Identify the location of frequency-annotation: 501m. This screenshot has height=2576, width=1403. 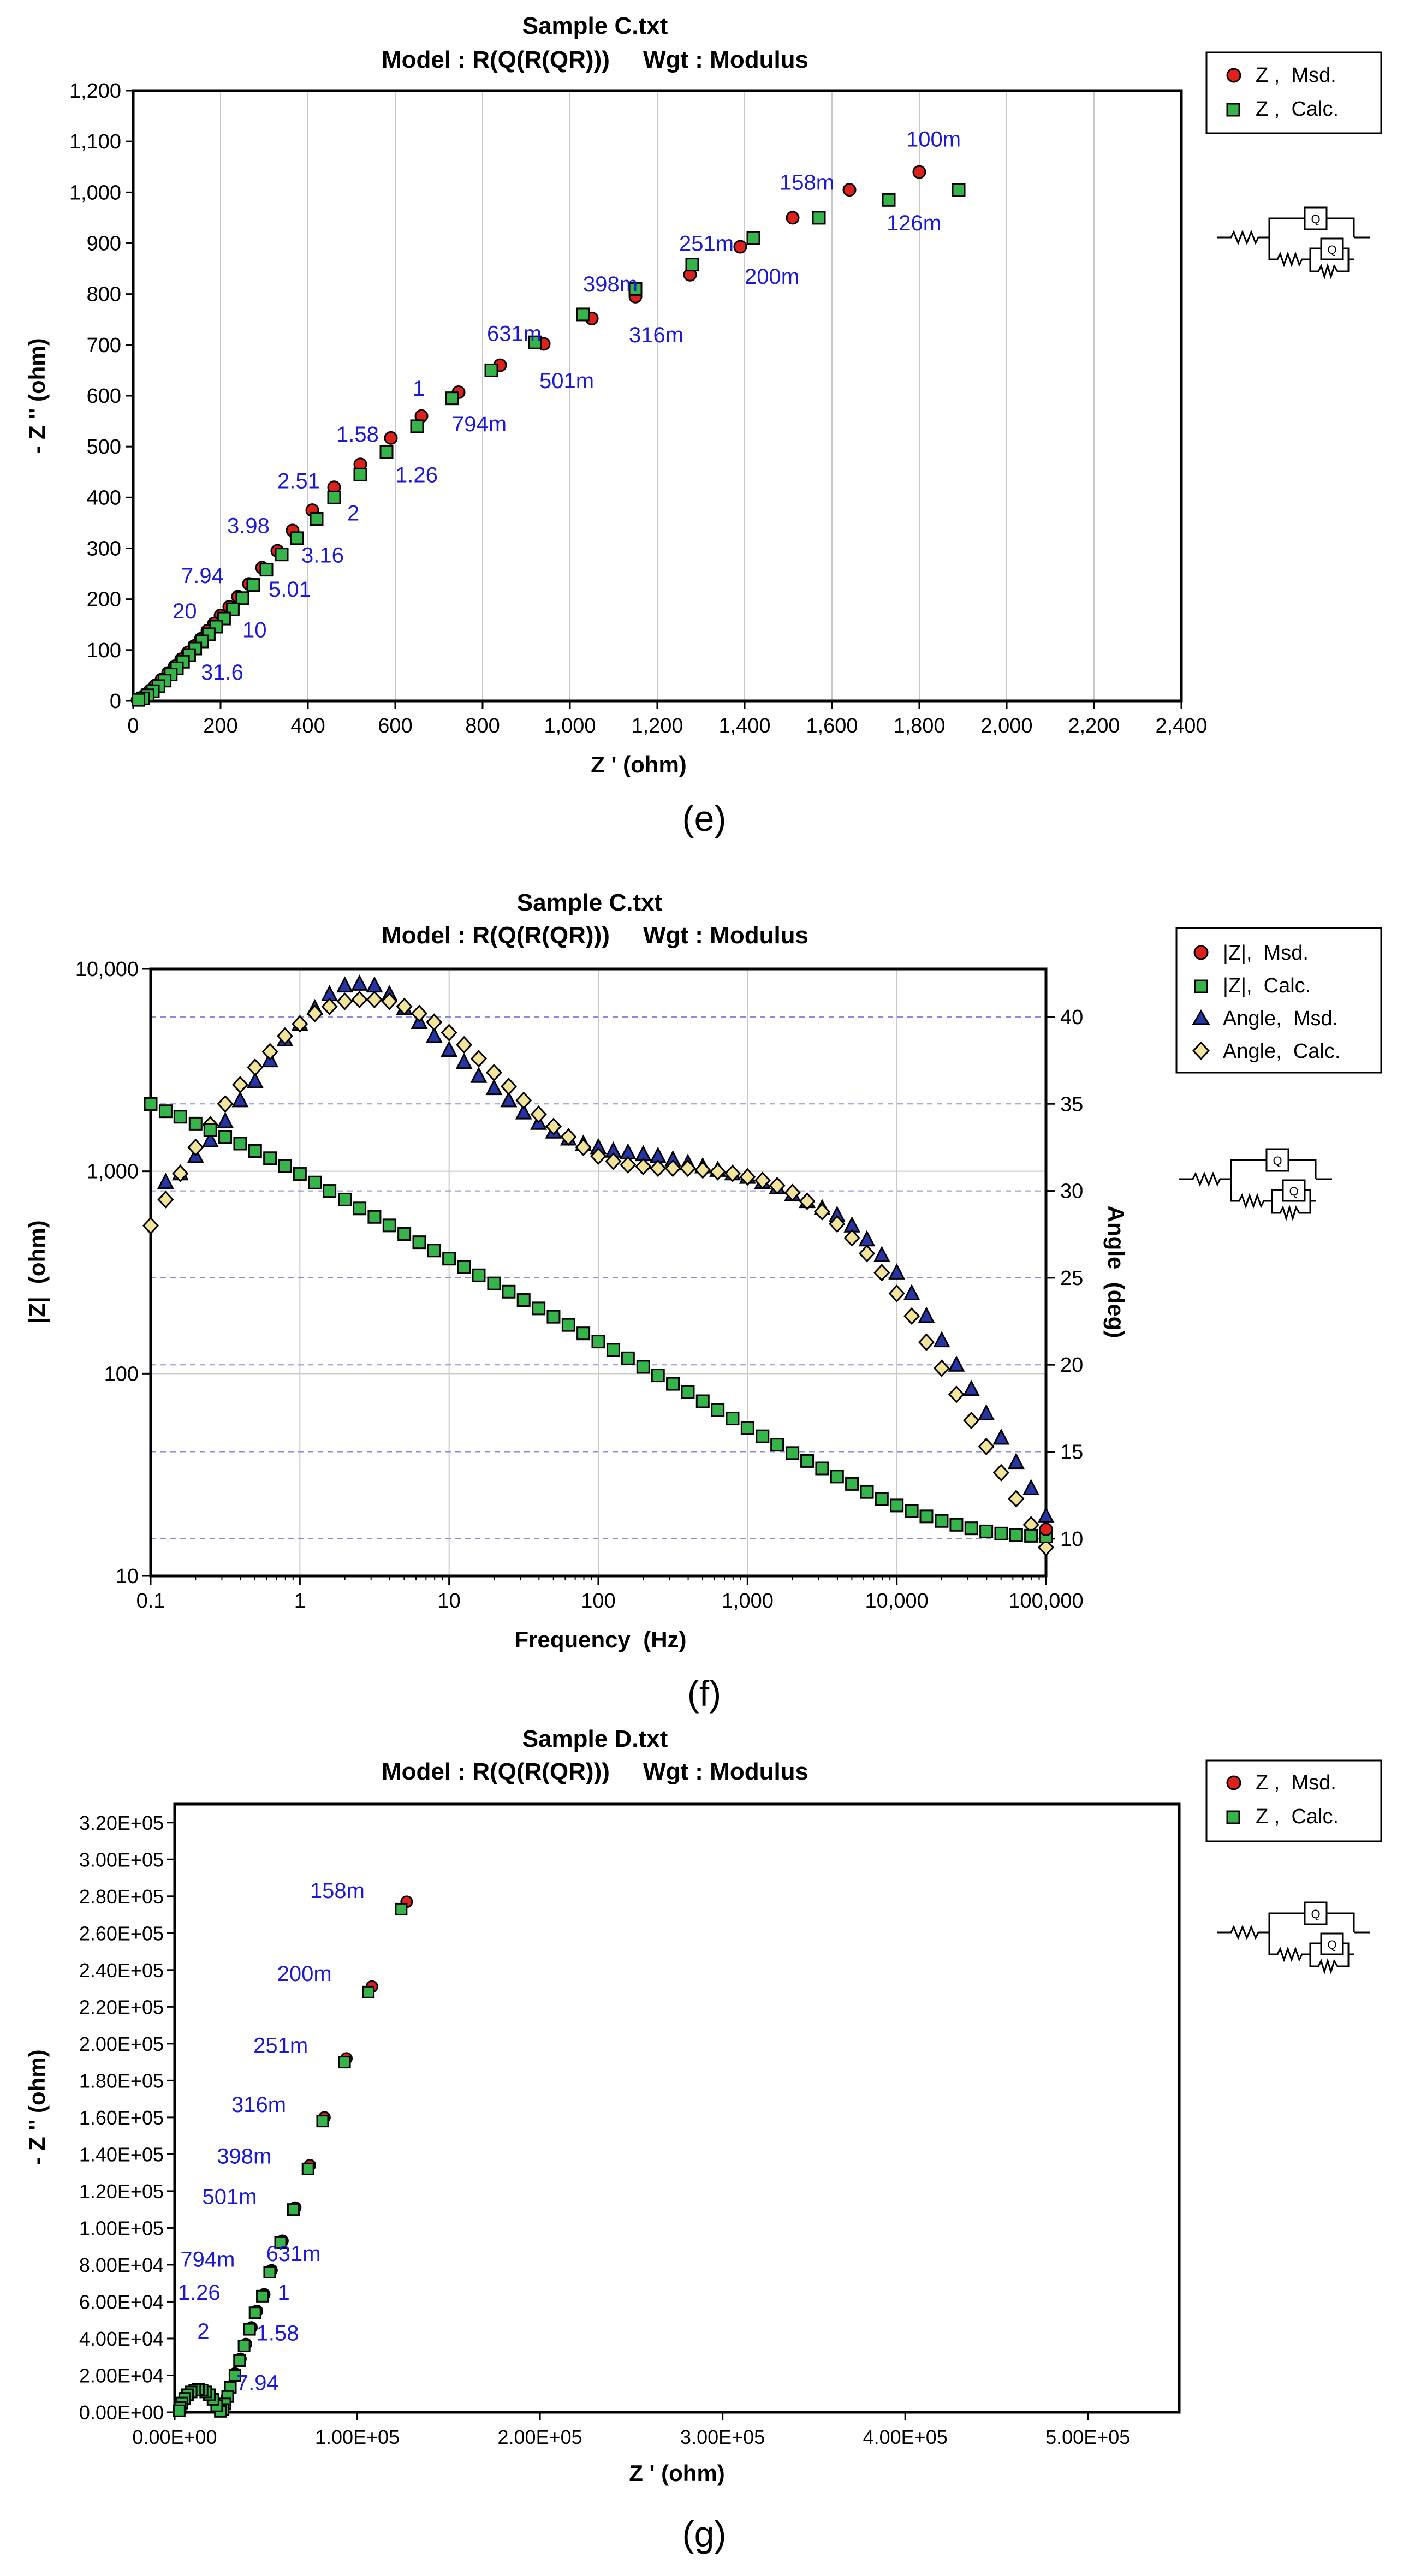
(229, 2197).